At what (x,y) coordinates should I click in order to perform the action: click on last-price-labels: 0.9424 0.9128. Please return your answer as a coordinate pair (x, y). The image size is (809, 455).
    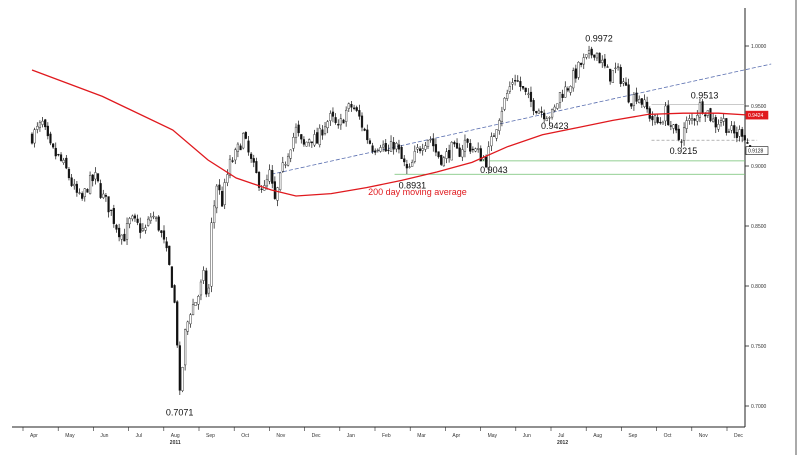
    Looking at the image, I should click on (757, 132).